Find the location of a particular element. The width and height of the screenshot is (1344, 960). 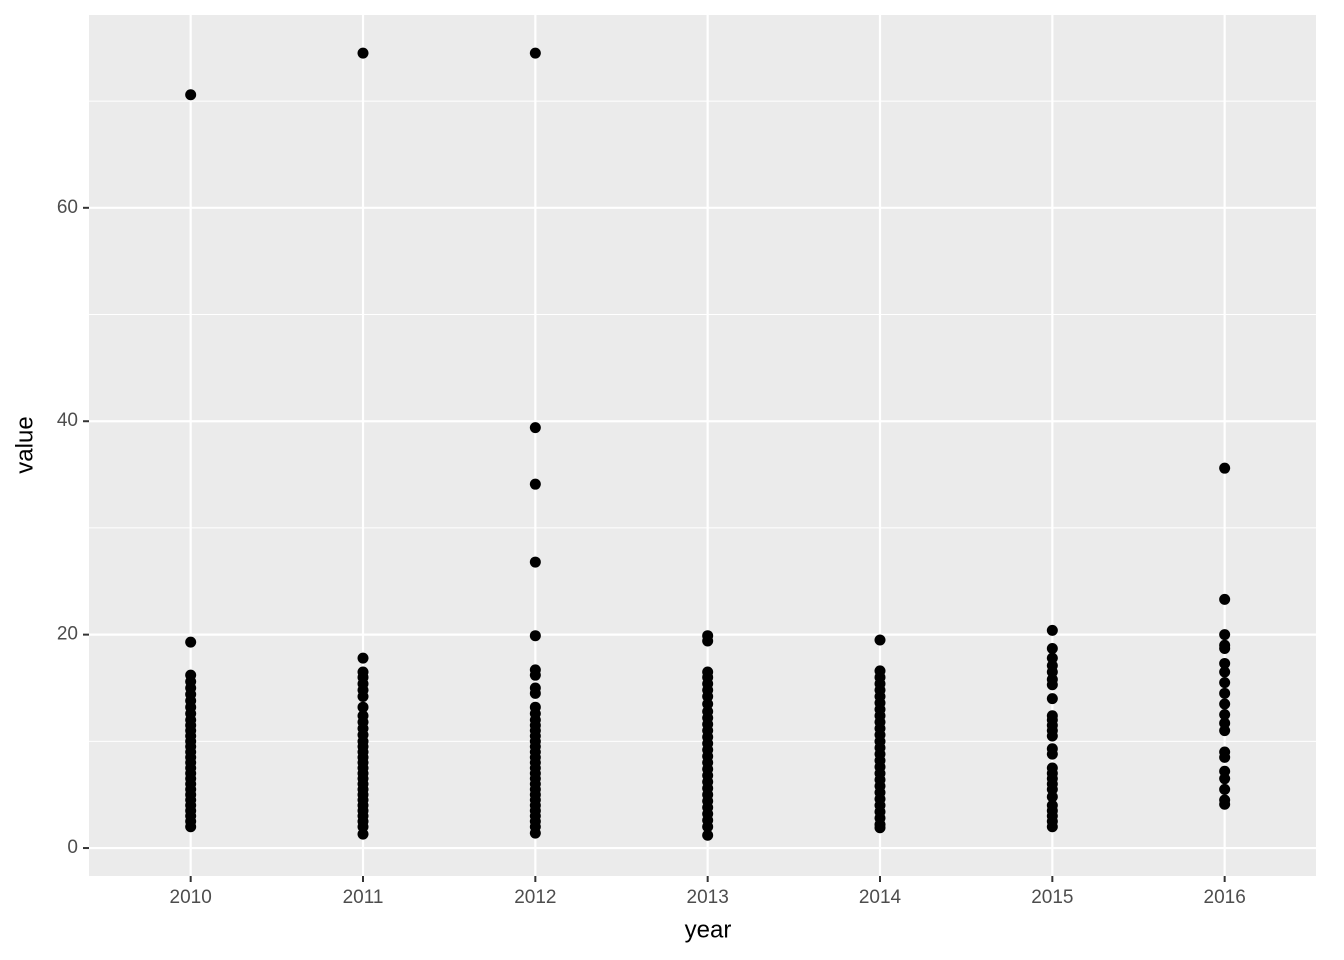

x-tick-label: 2011 is located at coordinates (363, 897).